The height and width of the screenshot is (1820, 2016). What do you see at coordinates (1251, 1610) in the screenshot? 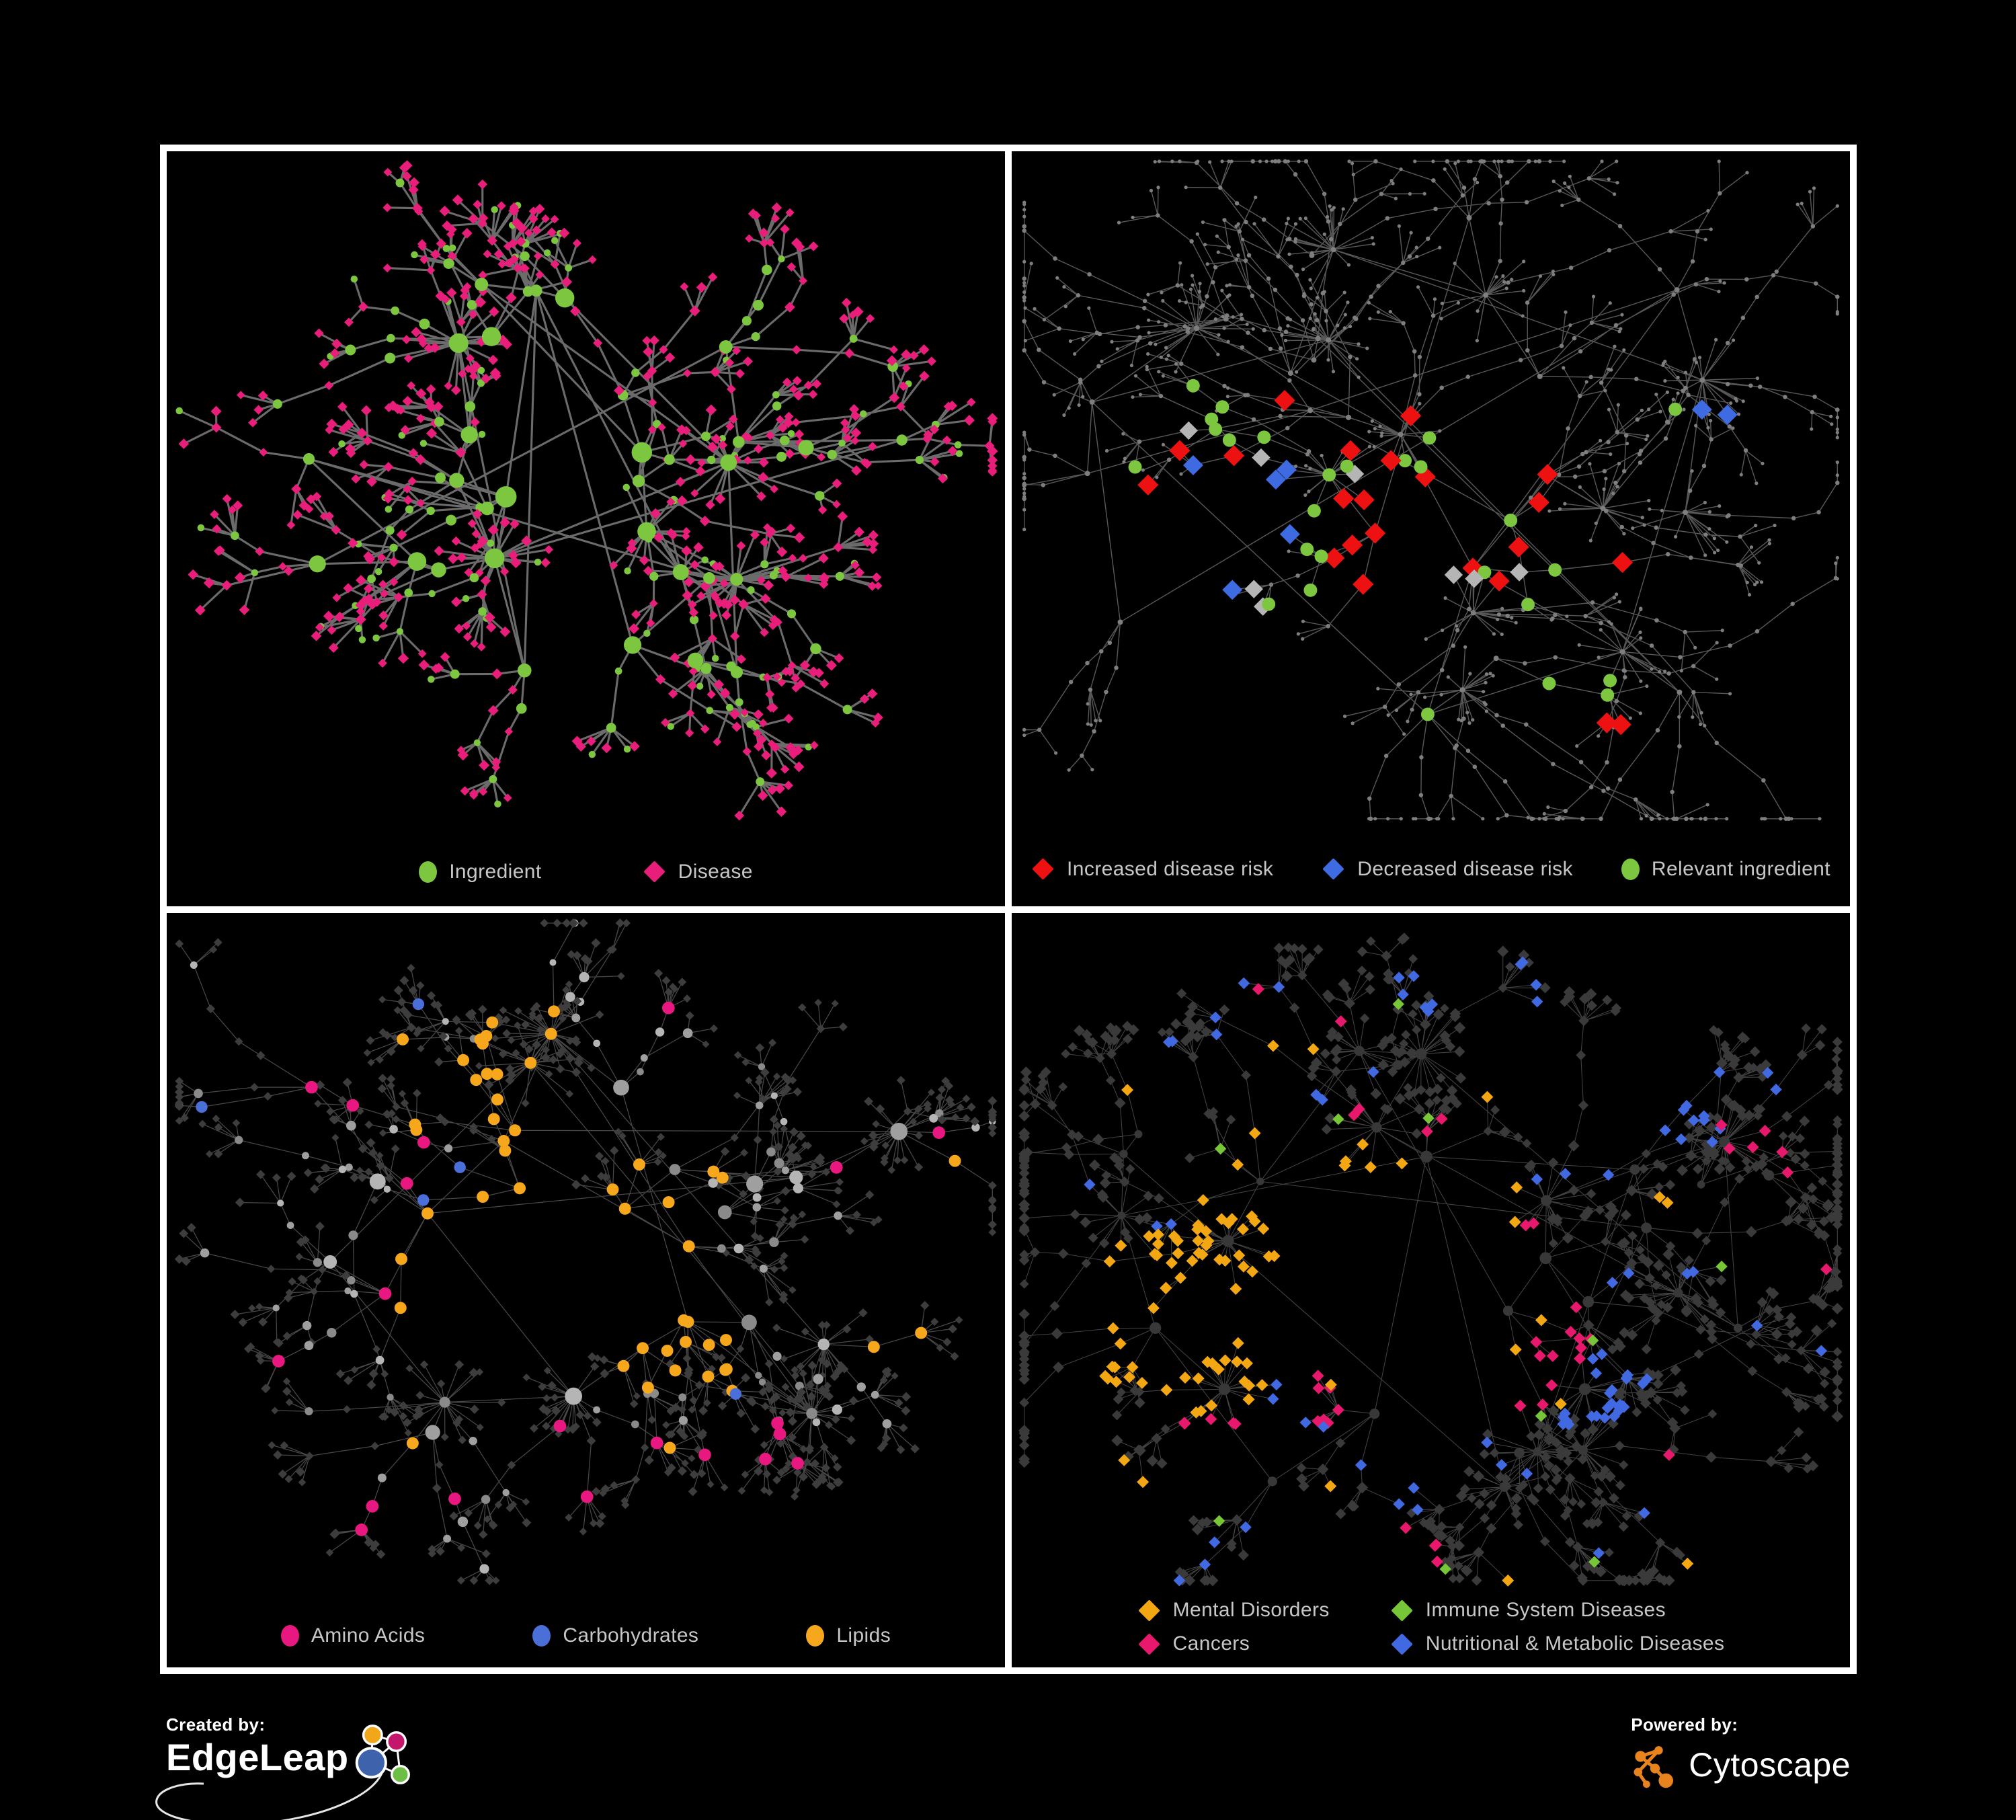
I see `legend-label: Mental Disorders` at bounding box center [1251, 1610].